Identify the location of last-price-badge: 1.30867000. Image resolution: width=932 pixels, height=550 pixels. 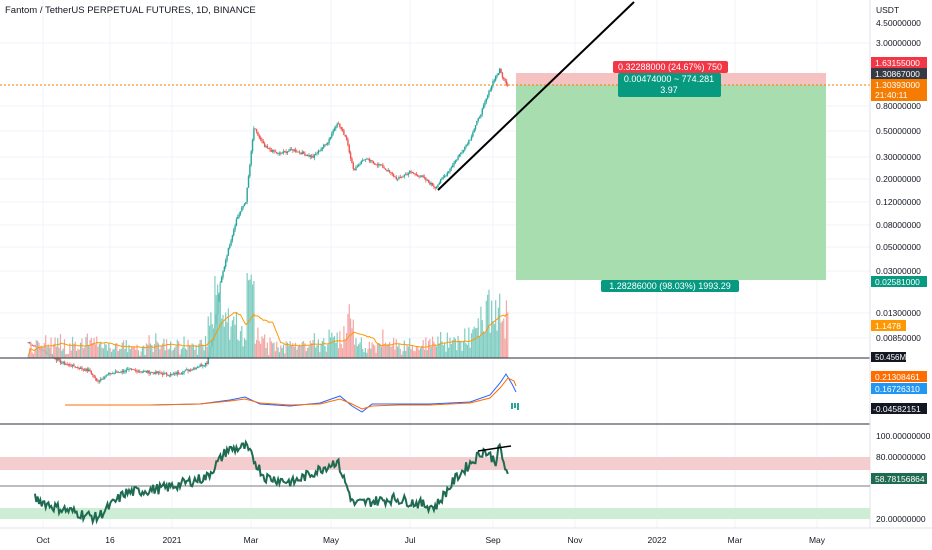
(899, 73).